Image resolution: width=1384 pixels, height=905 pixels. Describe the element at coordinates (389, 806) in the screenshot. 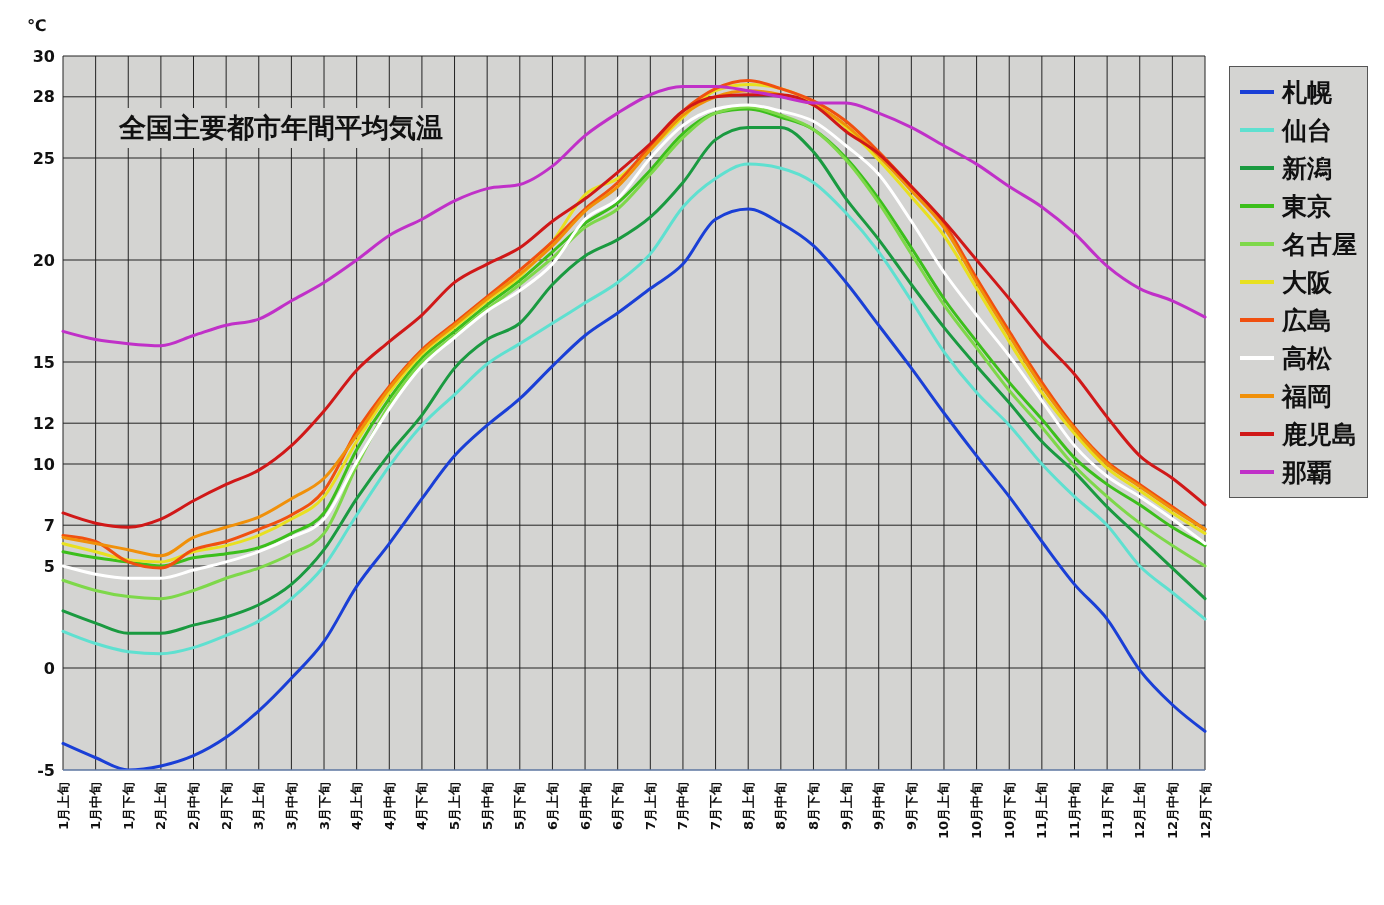

I see `x-tick-label: 4月中旬` at that location.